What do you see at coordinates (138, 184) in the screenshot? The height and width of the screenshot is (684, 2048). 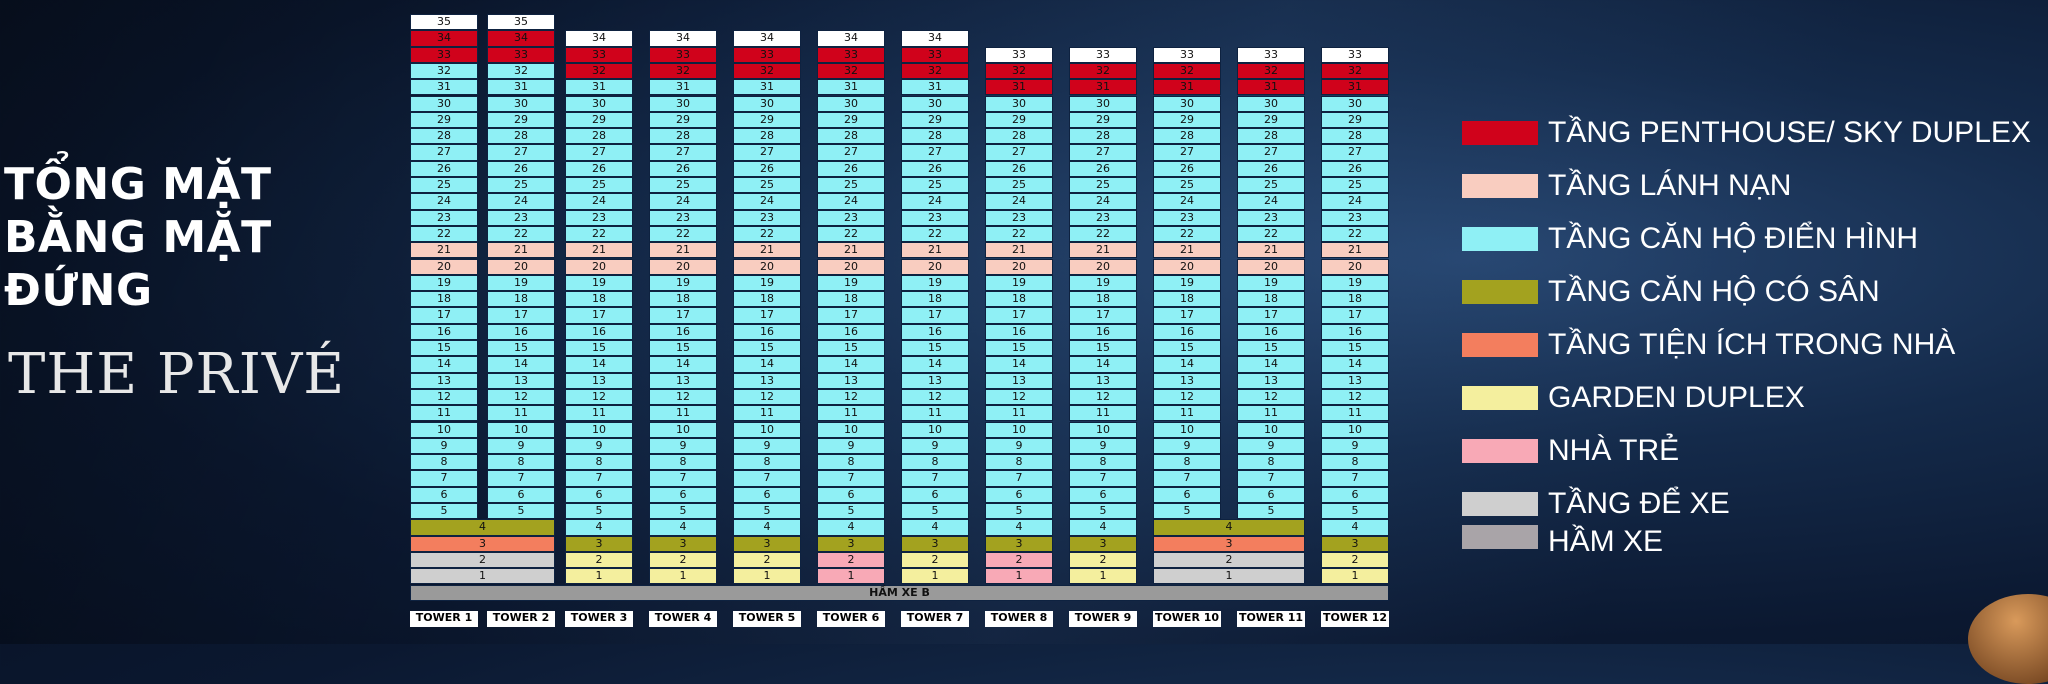 I see `title-line-1: TỔNG MẶT` at bounding box center [138, 184].